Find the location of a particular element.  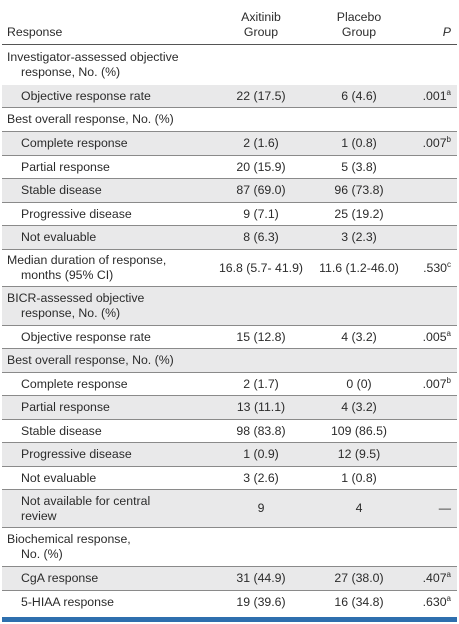

row-label-line2: No. (%) is located at coordinates (42, 554).